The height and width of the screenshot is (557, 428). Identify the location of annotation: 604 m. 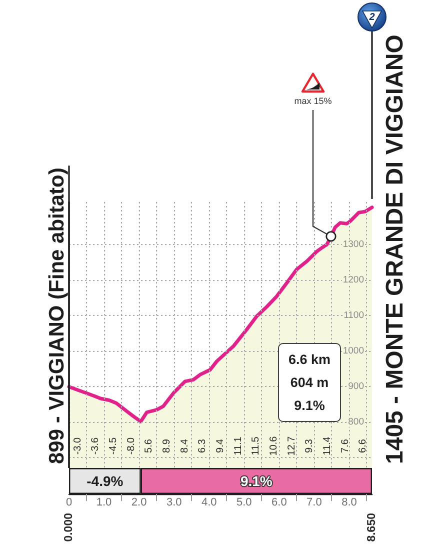
(309, 383).